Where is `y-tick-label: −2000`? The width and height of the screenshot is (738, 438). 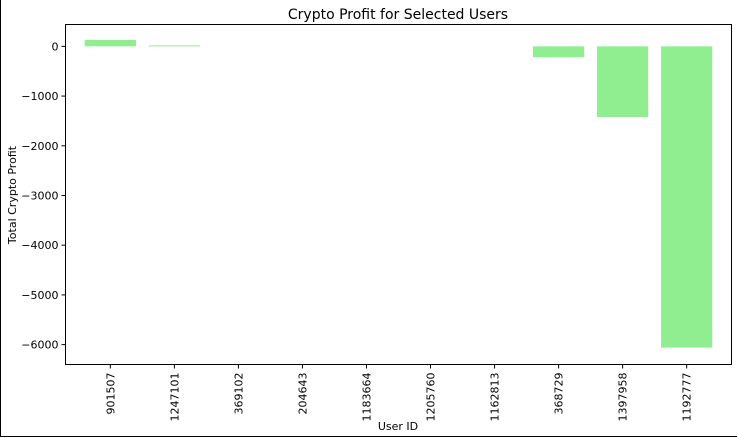 y-tick-label: −2000 is located at coordinates (39, 146).